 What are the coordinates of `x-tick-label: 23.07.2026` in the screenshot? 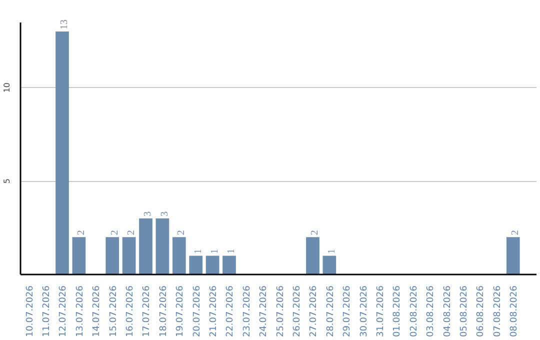 It's located at (247, 311).